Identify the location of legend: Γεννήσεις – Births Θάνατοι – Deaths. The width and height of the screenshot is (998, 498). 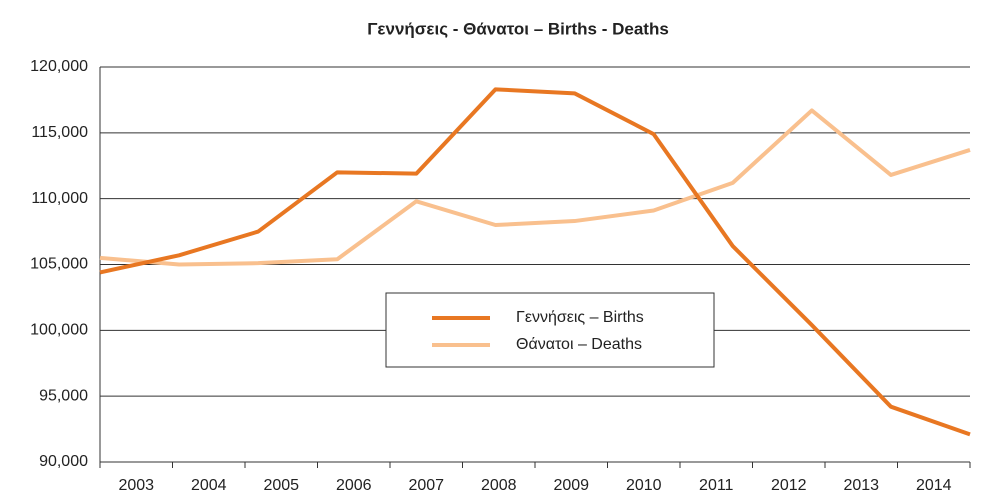
(550, 330).